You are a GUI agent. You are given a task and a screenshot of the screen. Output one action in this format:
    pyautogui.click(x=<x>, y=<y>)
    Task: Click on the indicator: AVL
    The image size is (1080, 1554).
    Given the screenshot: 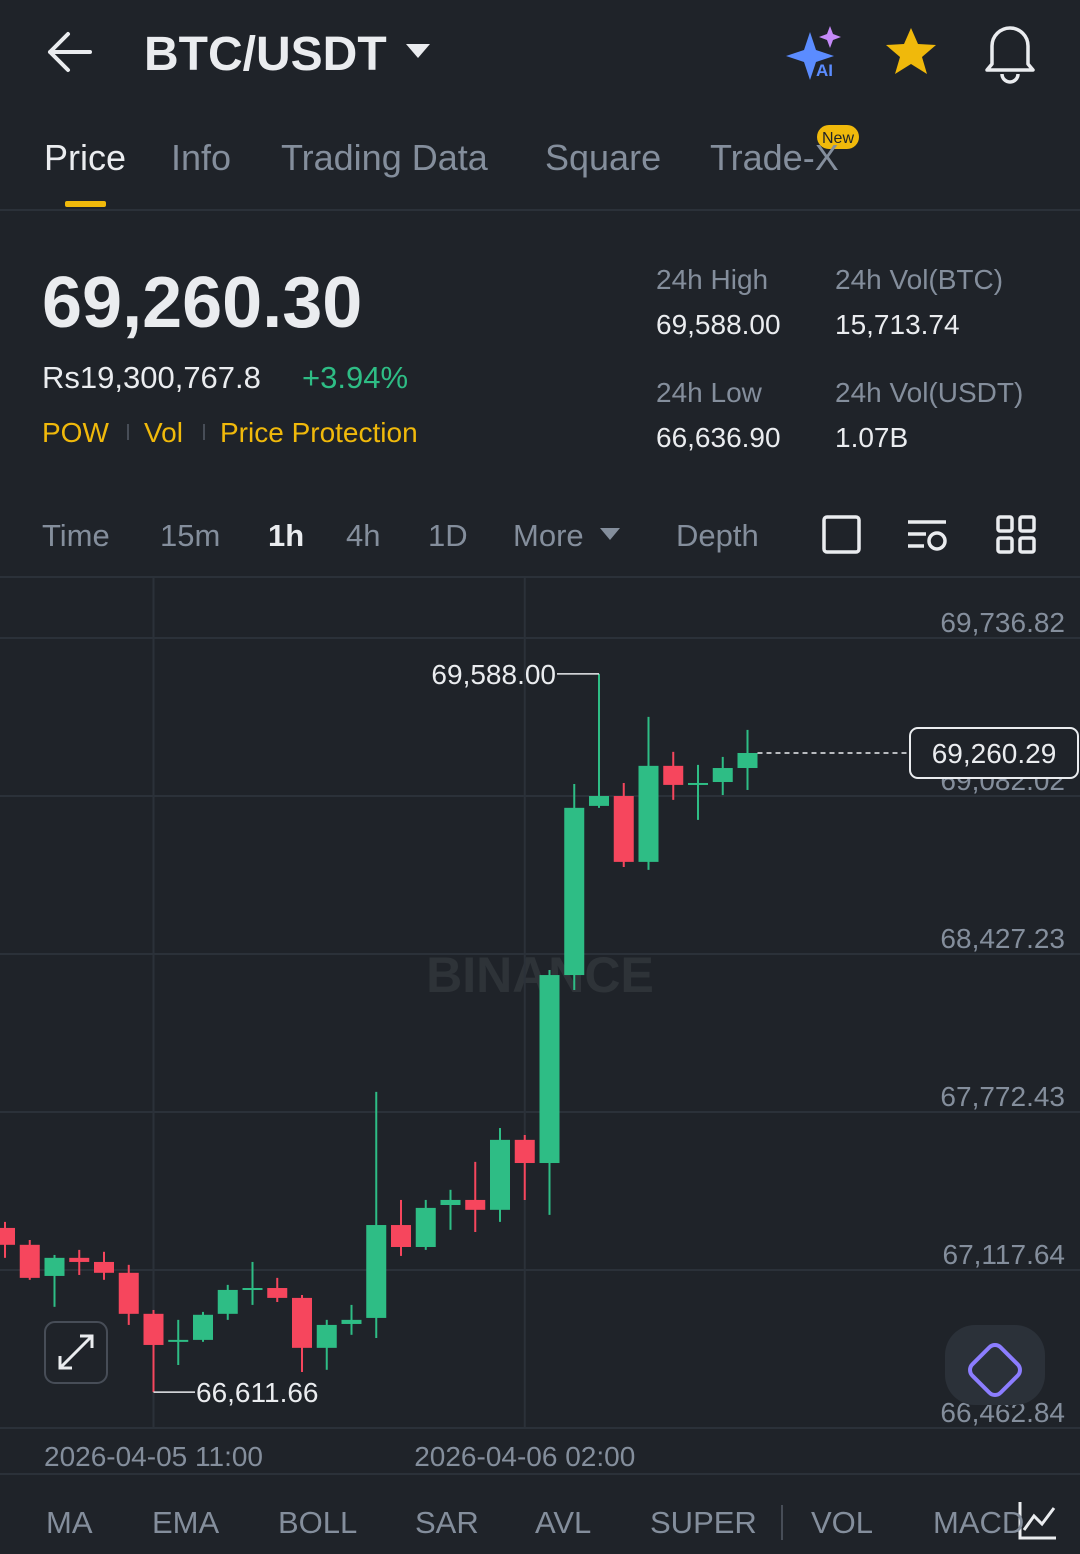 What is the action you would take?
    pyautogui.click(x=563, y=1522)
    